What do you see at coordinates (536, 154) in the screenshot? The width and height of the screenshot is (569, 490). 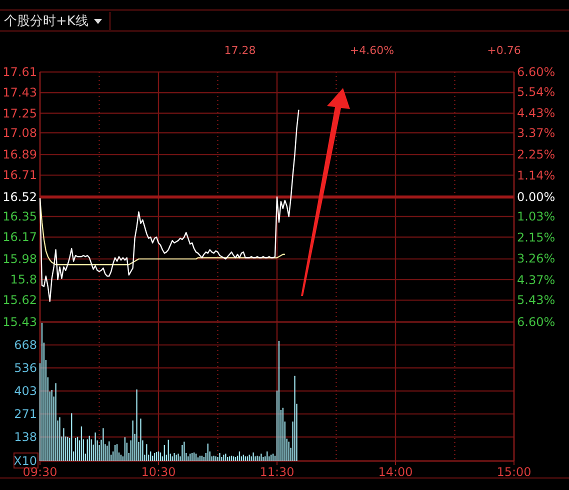 I see `y2-tick-label: 2.25%` at bounding box center [536, 154].